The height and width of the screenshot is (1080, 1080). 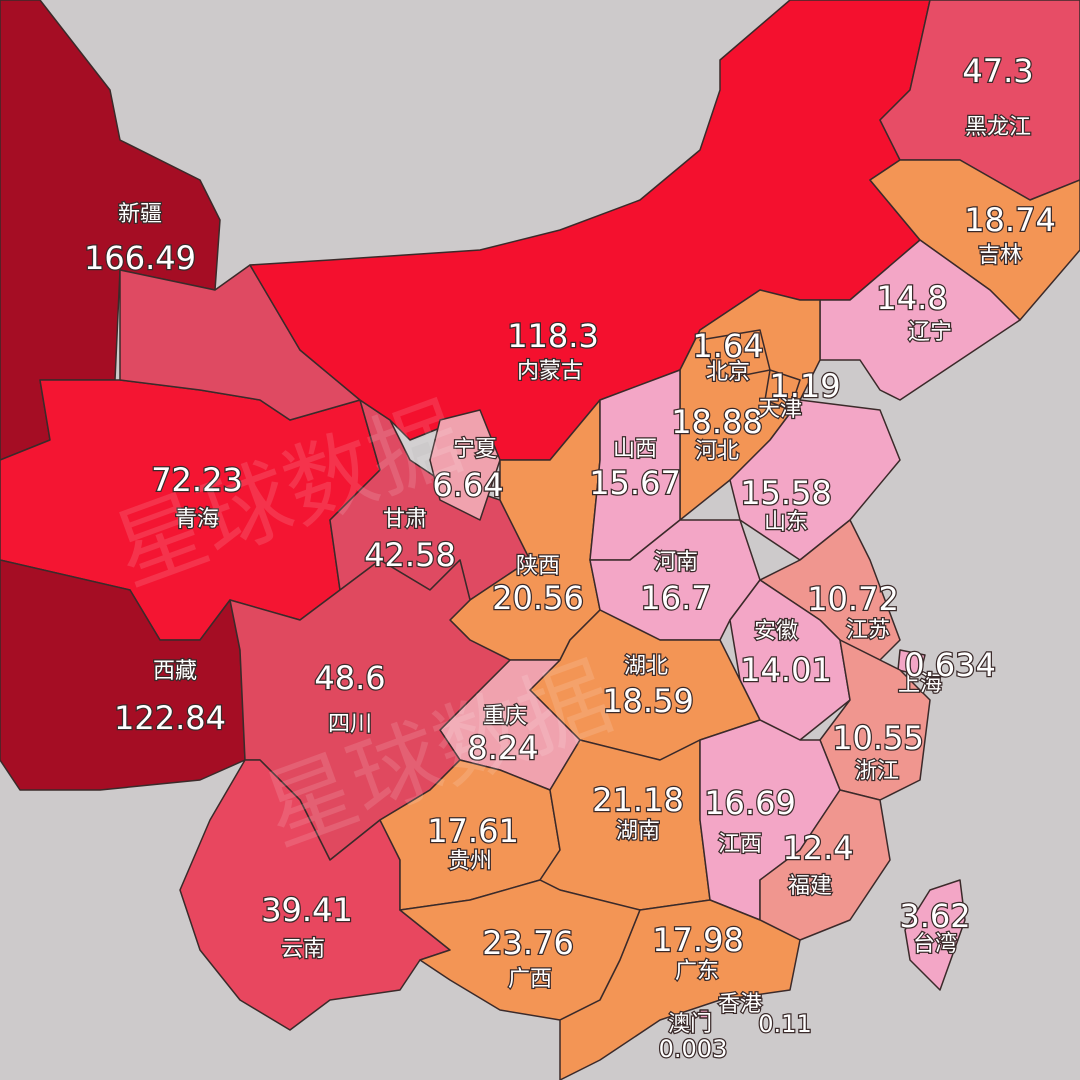 What do you see at coordinates (350, 698) in the screenshot?
I see `province-label: 四川 48.6` at bounding box center [350, 698].